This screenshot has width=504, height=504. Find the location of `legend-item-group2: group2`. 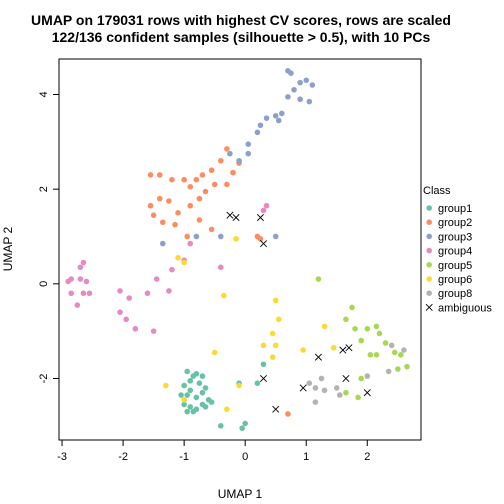

legend-item-group2: group2 is located at coordinates (449, 223).